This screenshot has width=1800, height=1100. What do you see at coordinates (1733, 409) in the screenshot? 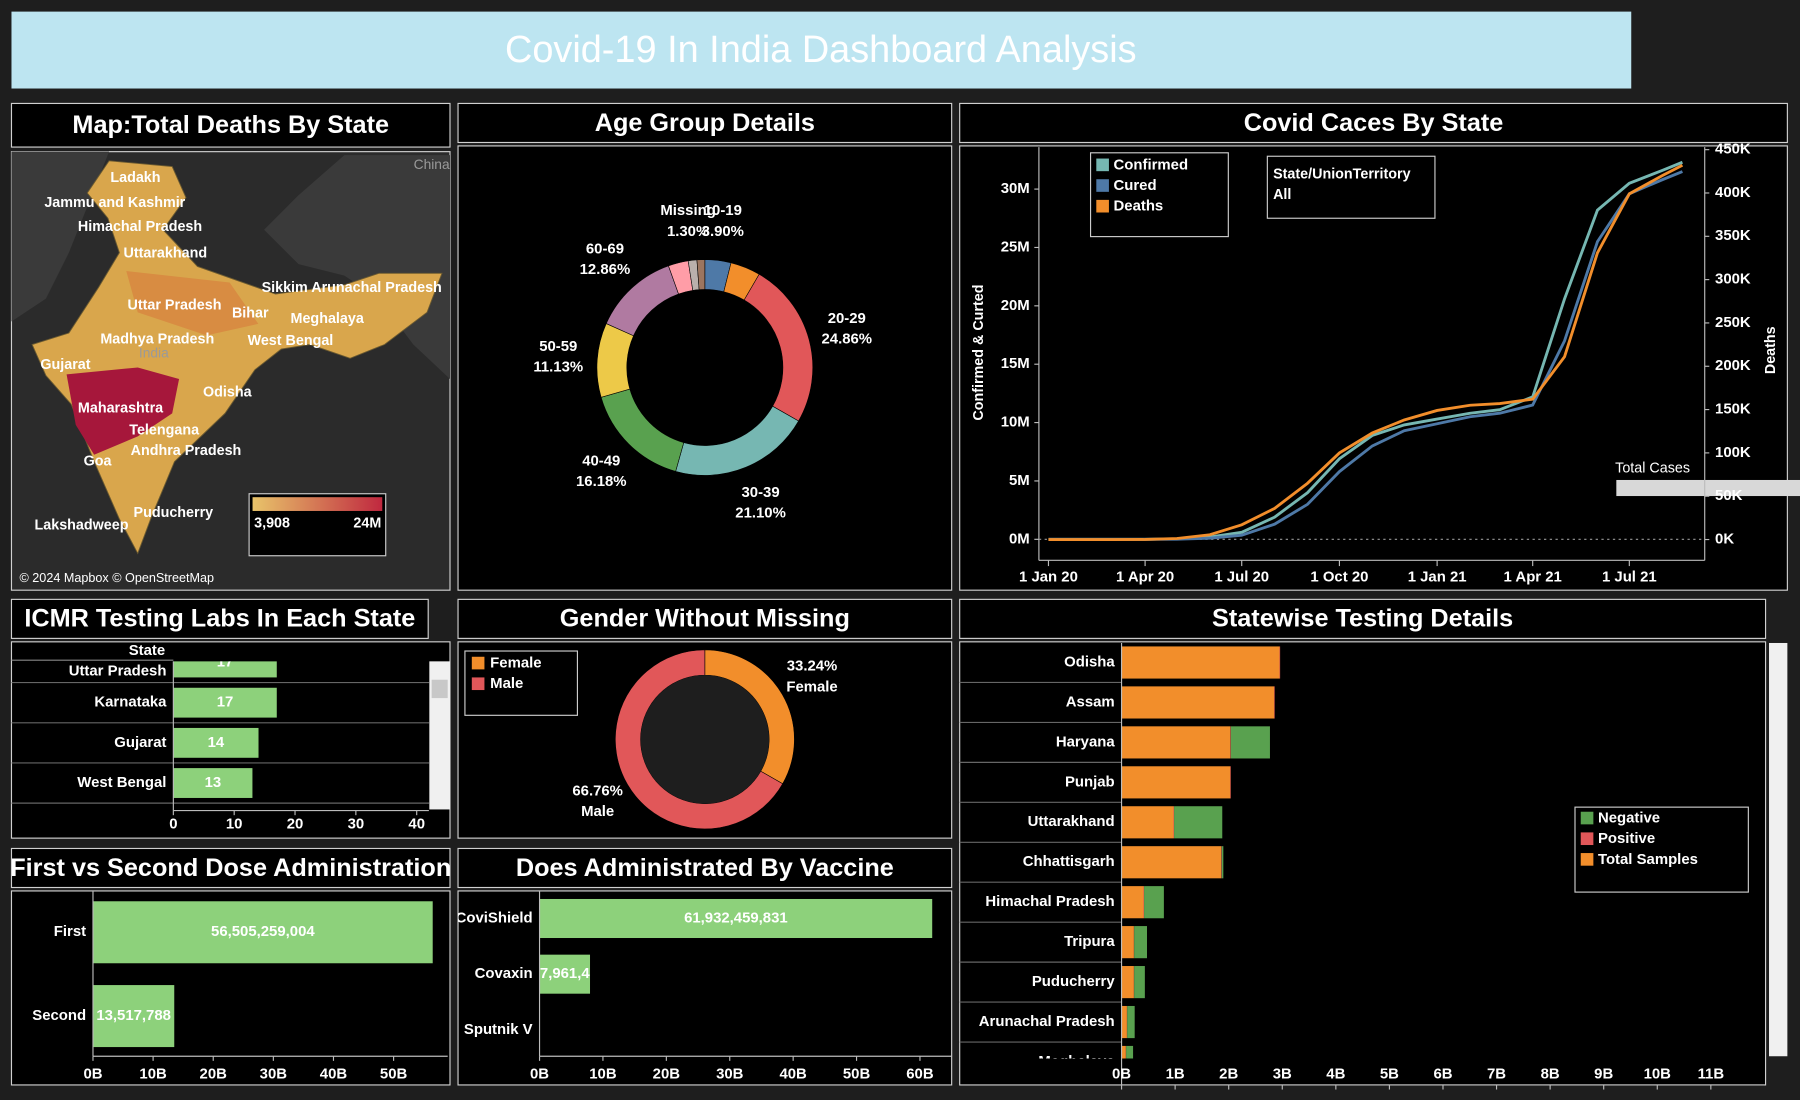
I see `y2-tick-label: 150K` at bounding box center [1733, 409].